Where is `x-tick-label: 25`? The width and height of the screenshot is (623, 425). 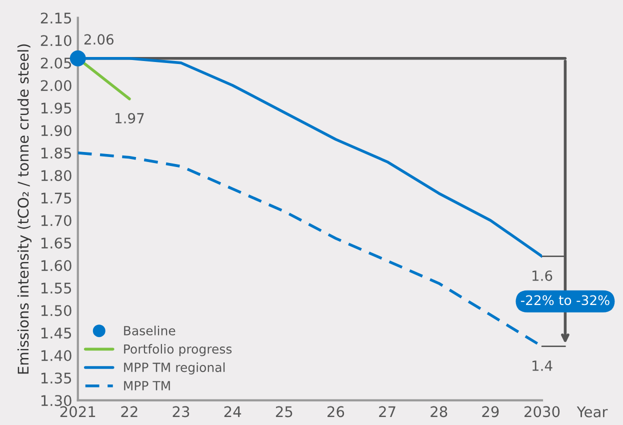 x-tick-label: 25 is located at coordinates (284, 412).